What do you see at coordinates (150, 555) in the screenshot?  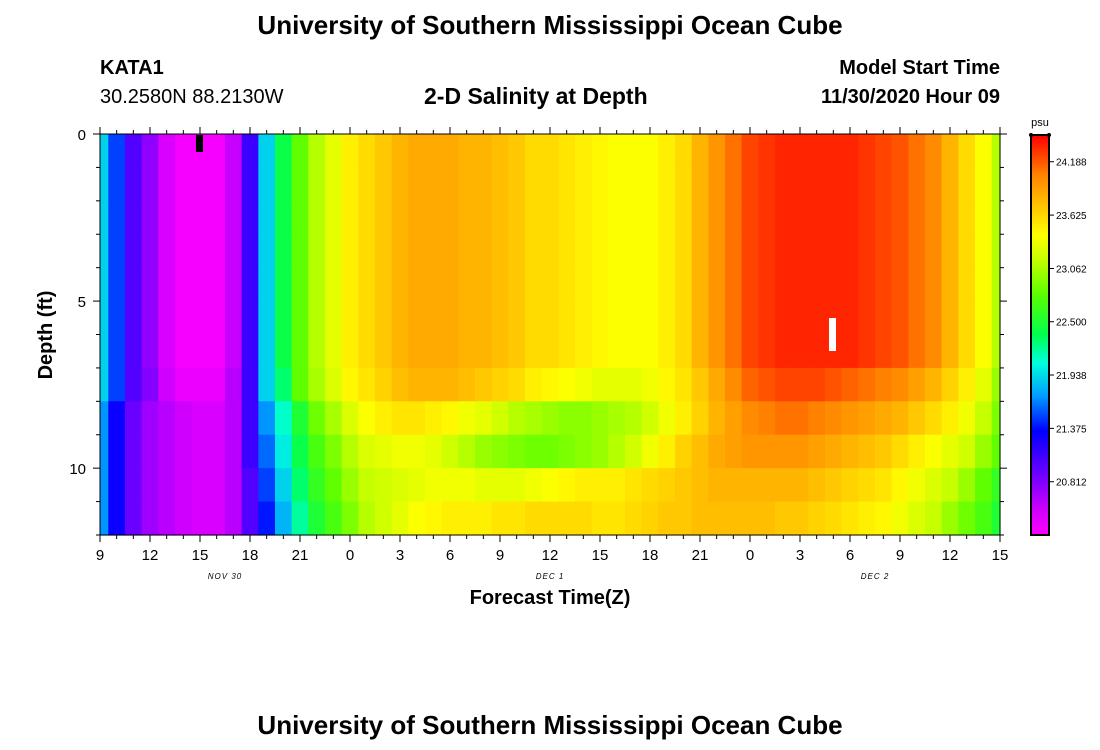 I see `x-tick-label: 12` at bounding box center [150, 555].